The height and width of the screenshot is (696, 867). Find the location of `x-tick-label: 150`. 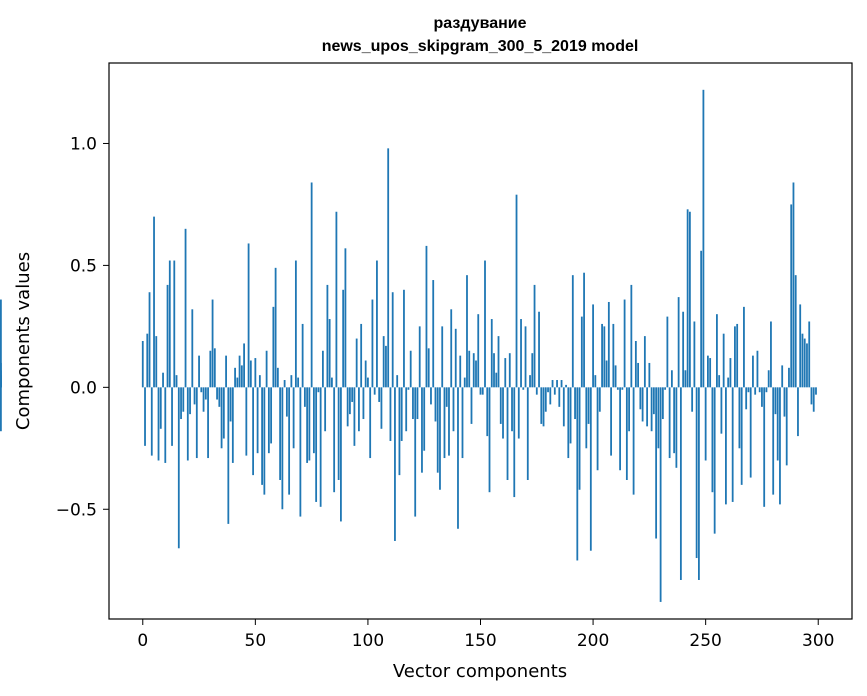

x-tick-label: 150 is located at coordinates (480, 641).